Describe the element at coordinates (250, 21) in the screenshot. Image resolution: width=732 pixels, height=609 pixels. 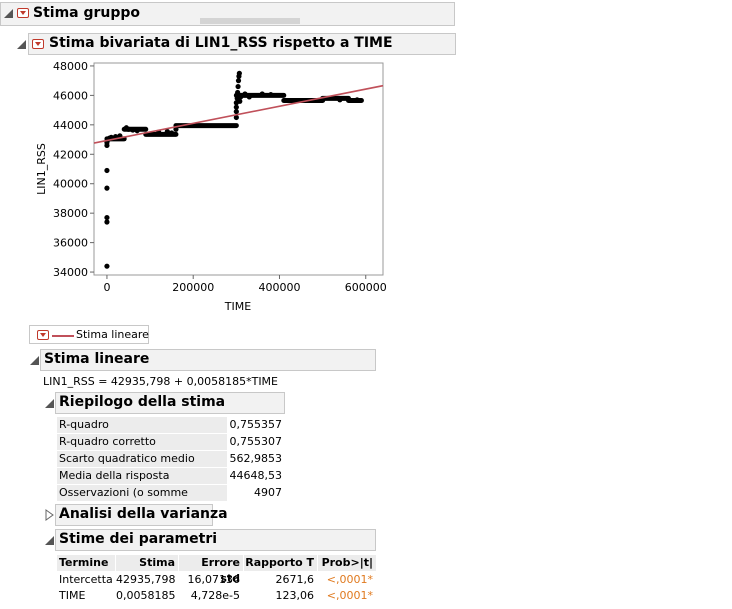
I see `group-header-shadow` at that location.